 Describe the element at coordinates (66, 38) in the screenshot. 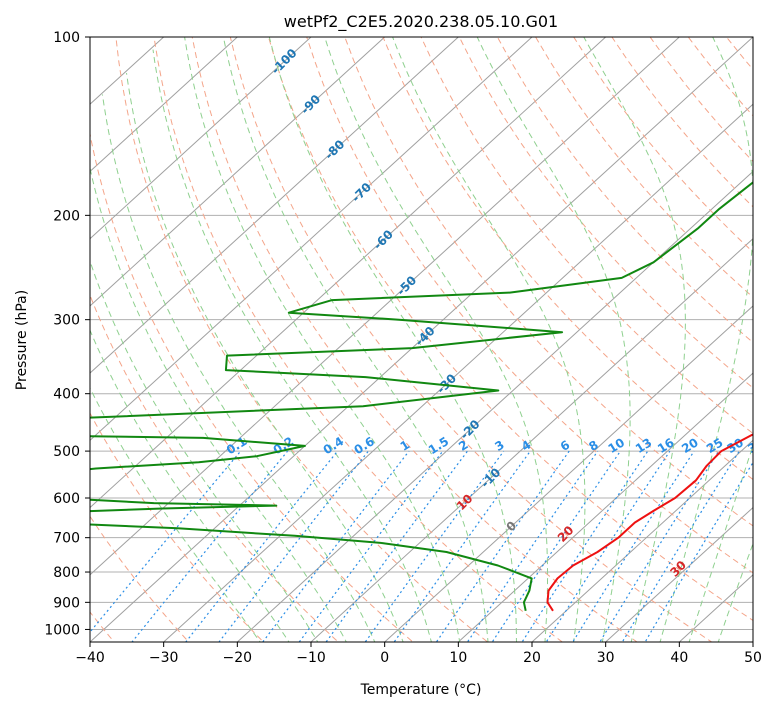

I see `y-tick-label: 100` at that location.